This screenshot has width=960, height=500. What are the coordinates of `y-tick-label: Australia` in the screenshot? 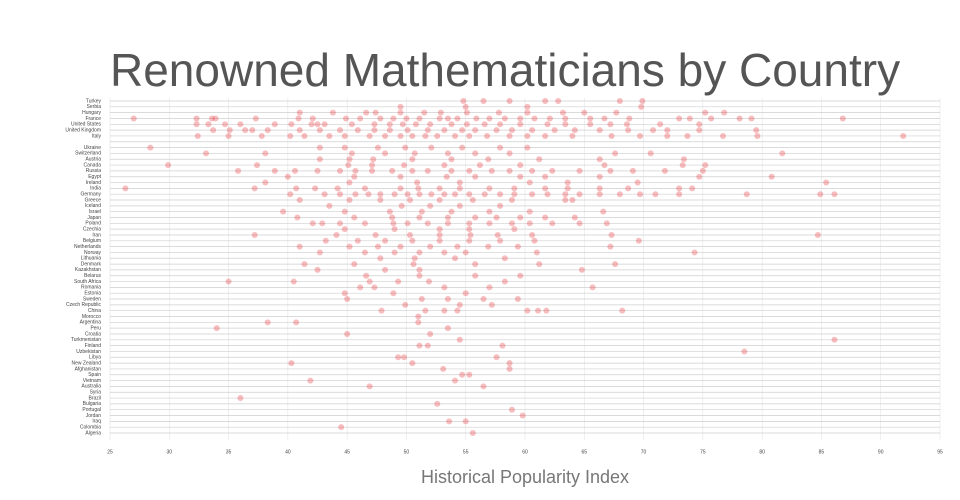 It's located at (92, 387).